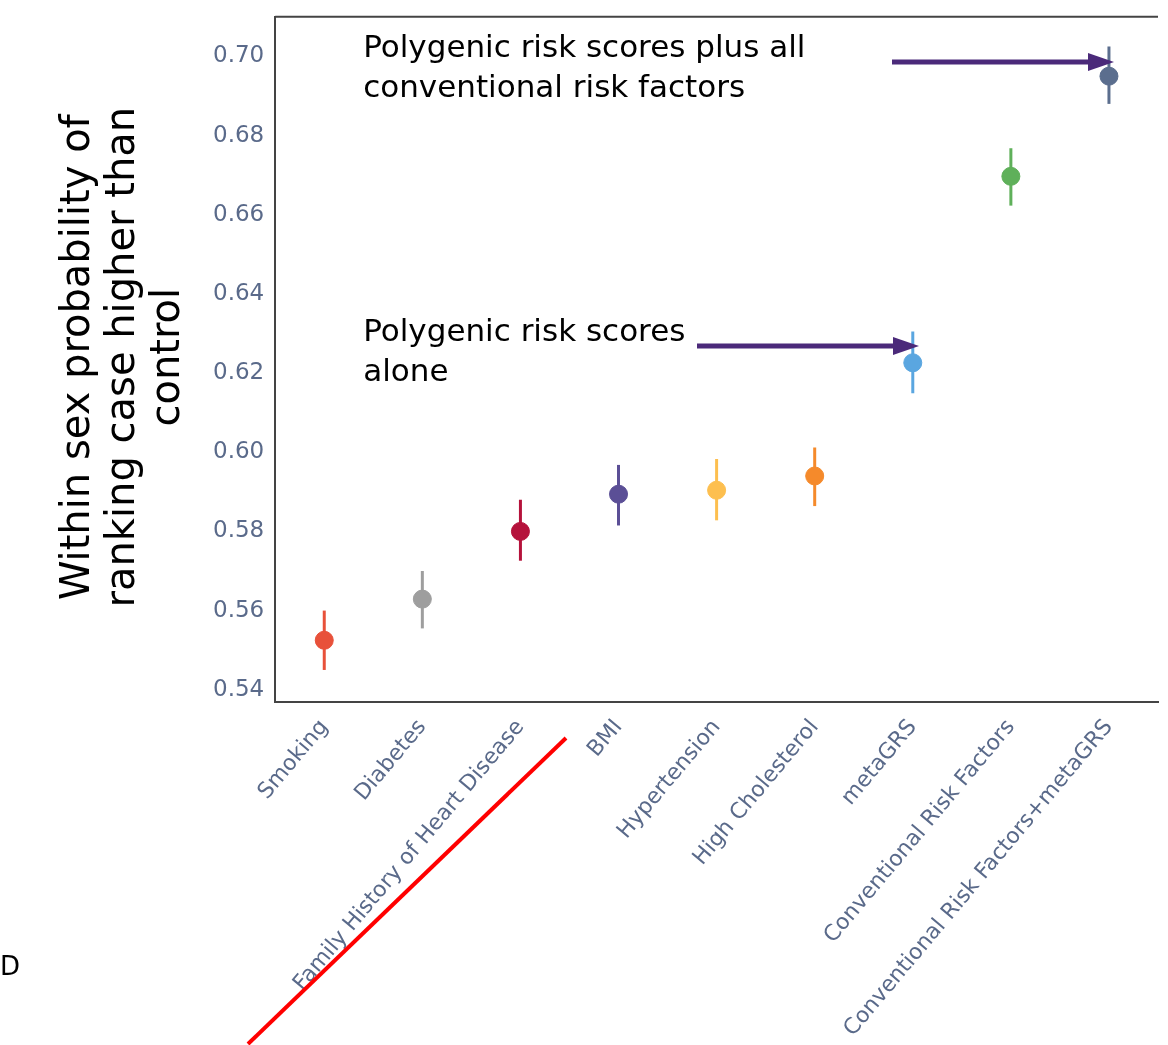 This screenshot has height=1045, width=1168. What do you see at coordinates (238, 133) in the screenshot?
I see `y-tick-label: 0.68` at bounding box center [238, 133].